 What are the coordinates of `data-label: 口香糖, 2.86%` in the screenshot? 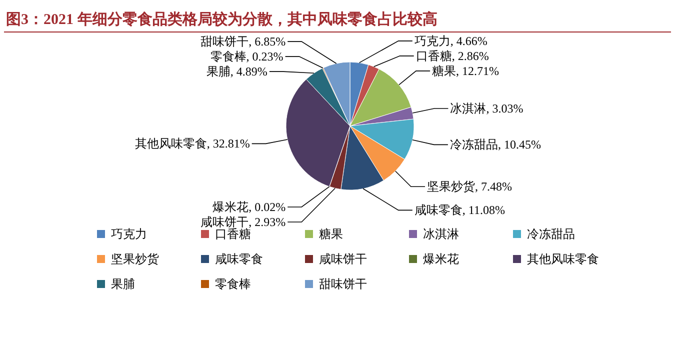 It's located at (452, 55).